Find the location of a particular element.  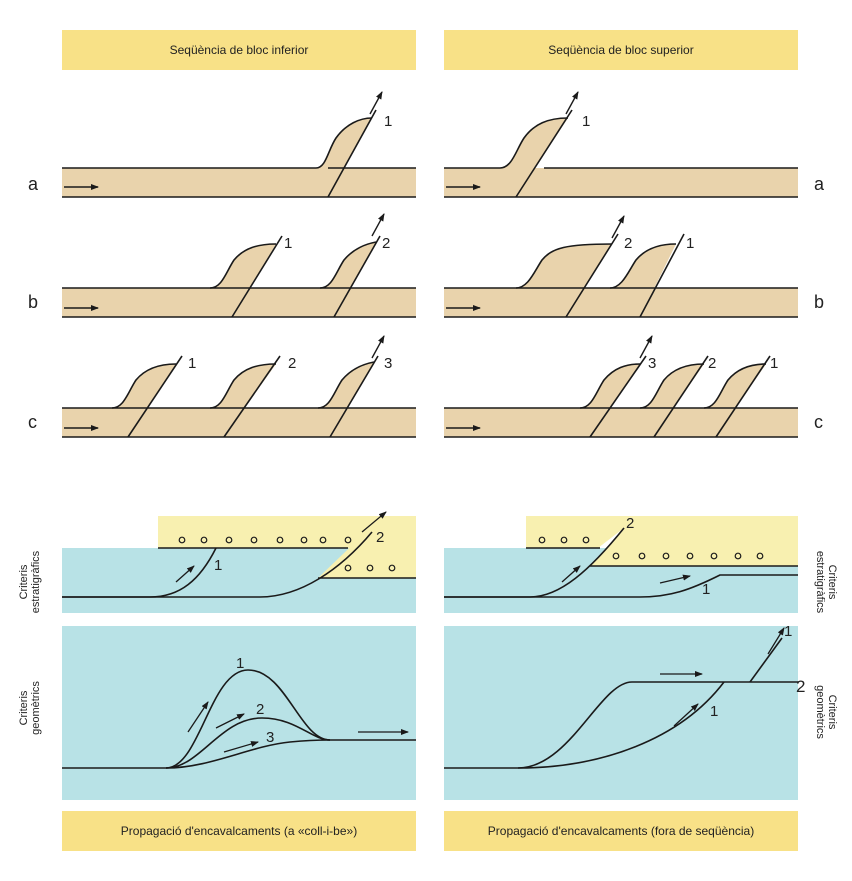

geom-panel-right is located at coordinates (621, 713).